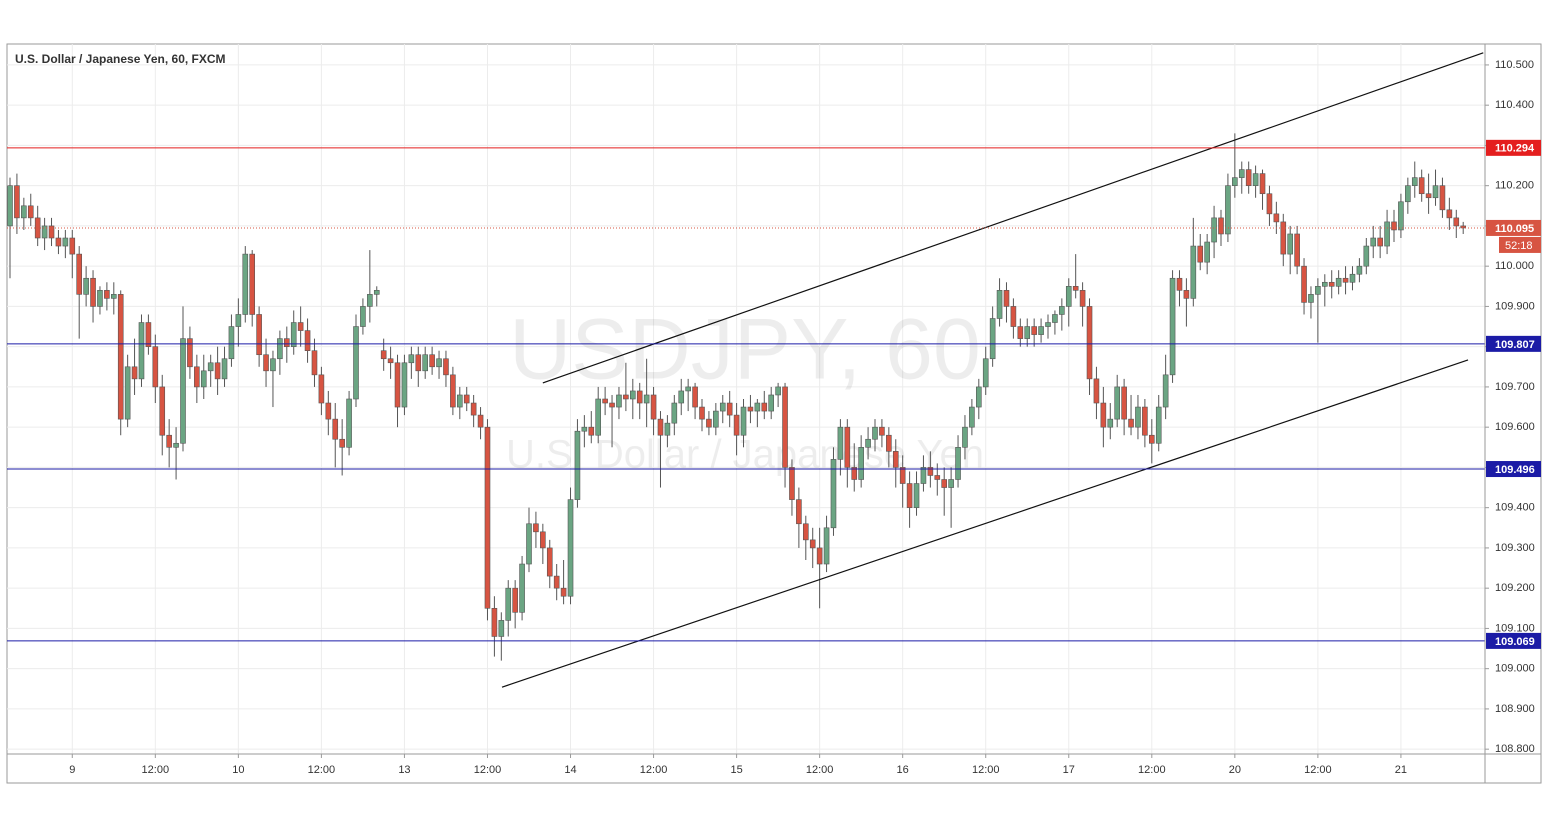 This screenshot has width=1549, height=824. Describe the element at coordinates (736, 770) in the screenshot. I see `x-tick-label: 15` at that location.